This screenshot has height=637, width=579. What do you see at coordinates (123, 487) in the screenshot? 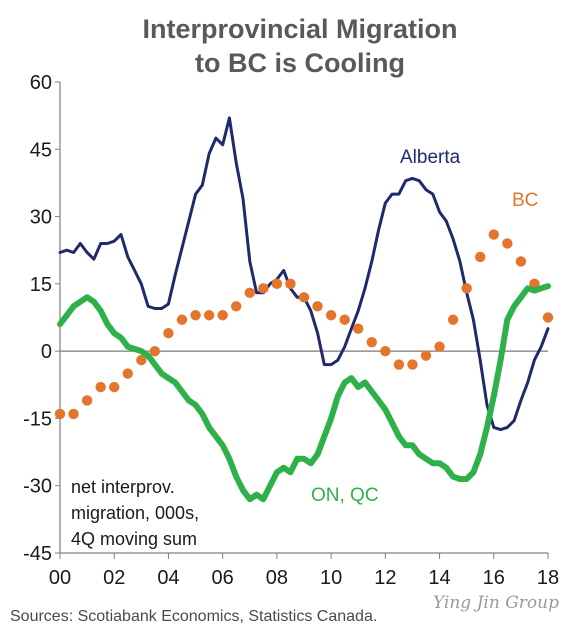
I see `note-line-1: net interprov.` at bounding box center [123, 487].